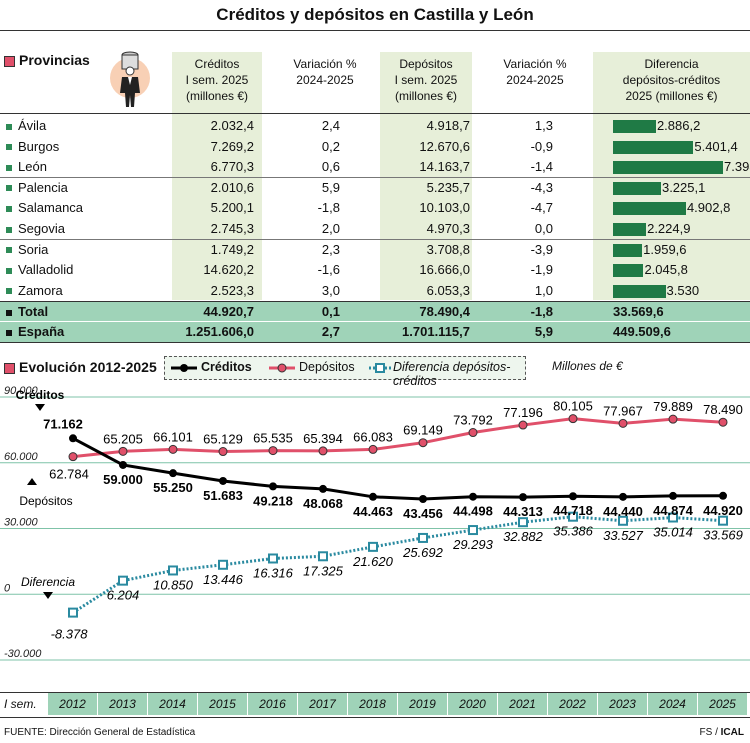 Image resolution: width=750 pixels, height=743 pixels. Describe the element at coordinates (232, 167) in the screenshot. I see `creditos-value: 6.770,3` at that location.